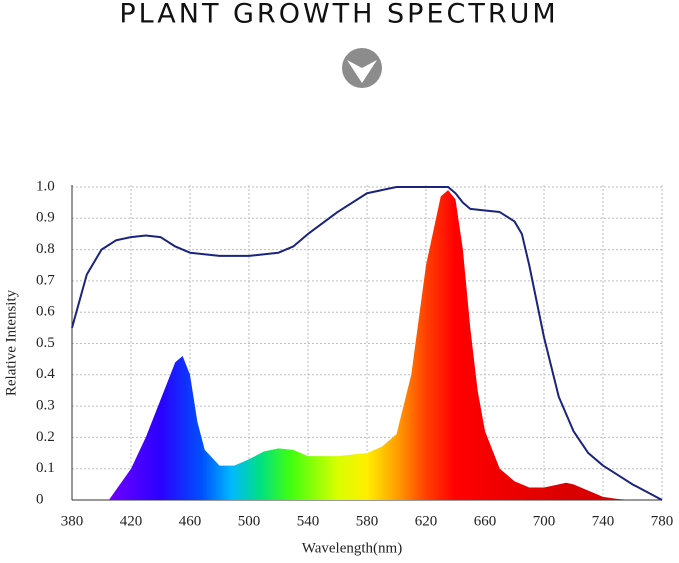 The image size is (679, 563). I want to click on y-tick-label: 0.7, so click(45, 280).